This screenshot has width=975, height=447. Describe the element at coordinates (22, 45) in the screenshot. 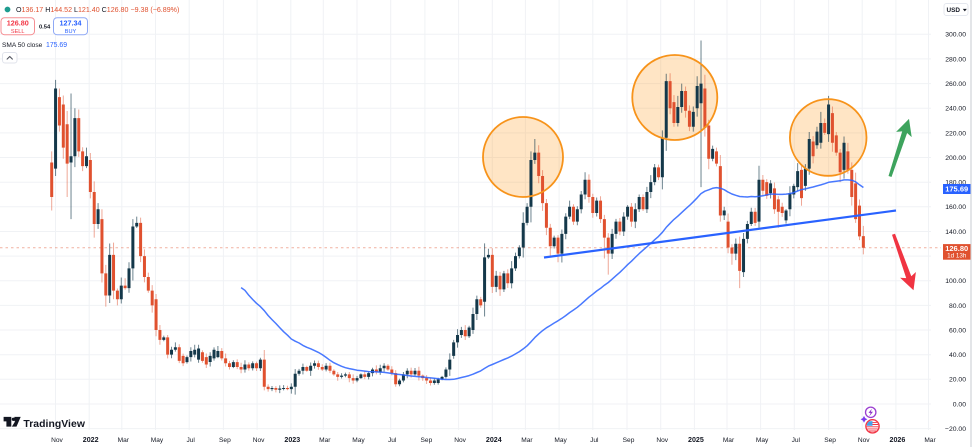

I see `svg-text: SMA 50 close` at that location.